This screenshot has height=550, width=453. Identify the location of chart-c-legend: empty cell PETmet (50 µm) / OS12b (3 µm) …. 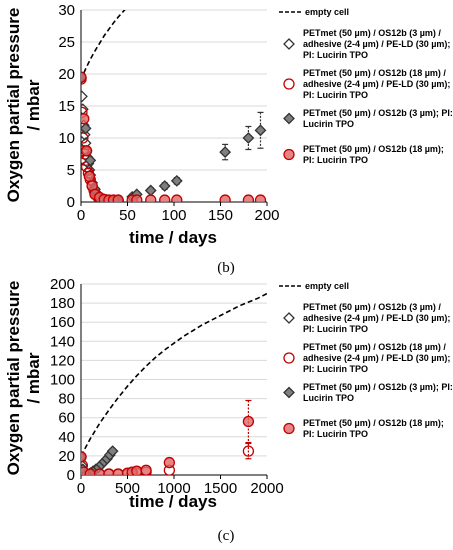
(366, 360).